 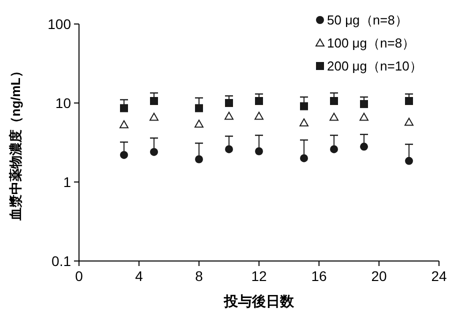 What do you see at coordinates (374, 66) in the screenshot?
I see `legend-label: 200 μg（n=10）` at bounding box center [374, 66].